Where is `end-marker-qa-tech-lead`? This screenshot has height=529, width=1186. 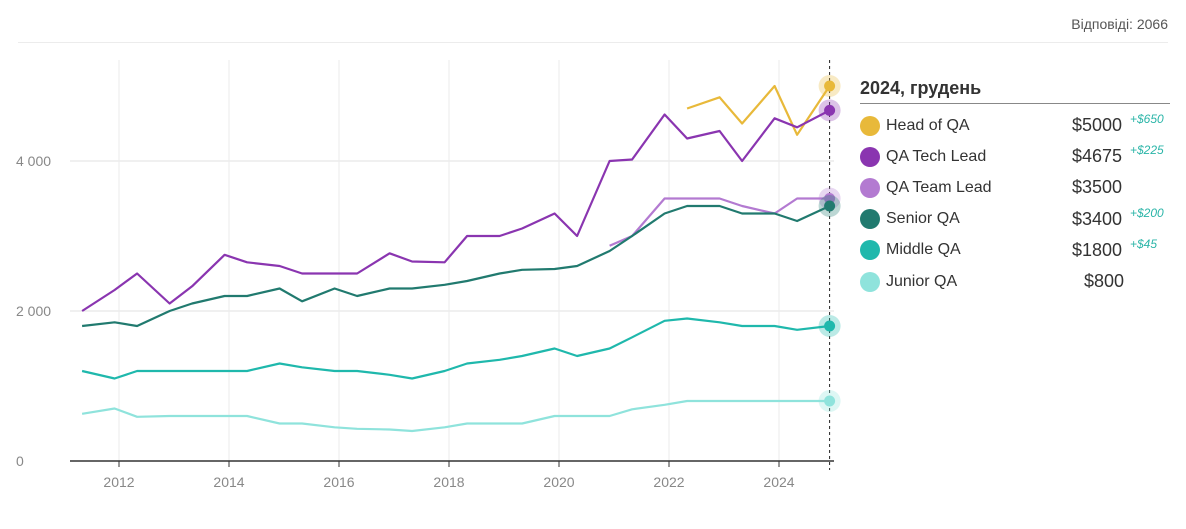
end-marker-qa-tech-lead is located at coordinates (830, 110).